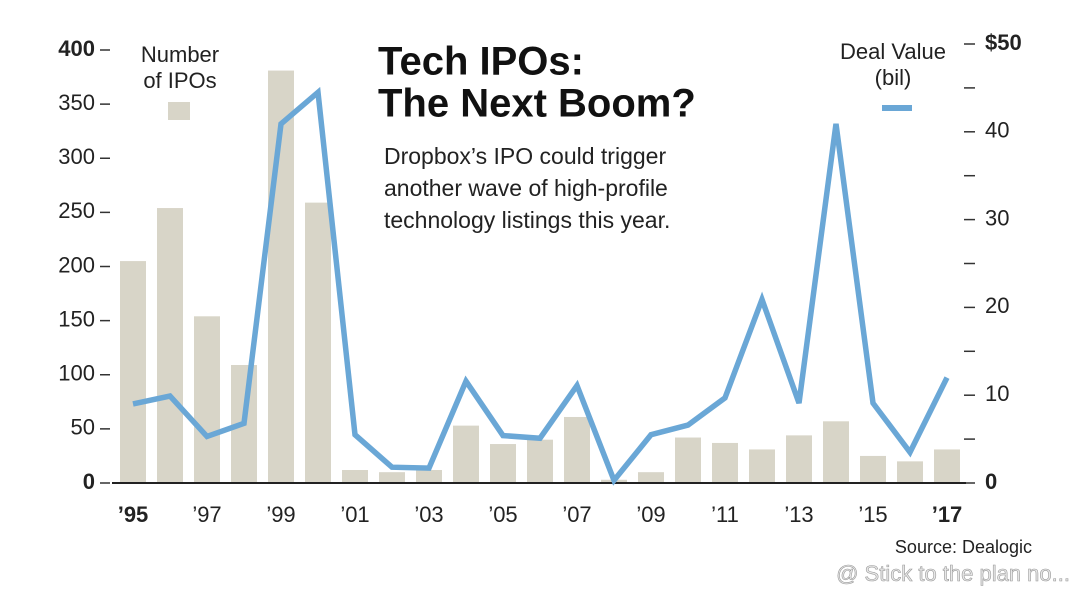 The width and height of the screenshot is (1080, 600). Describe the element at coordinates (83, 427) in the screenshot. I see `y-tick-label: 50` at that location.